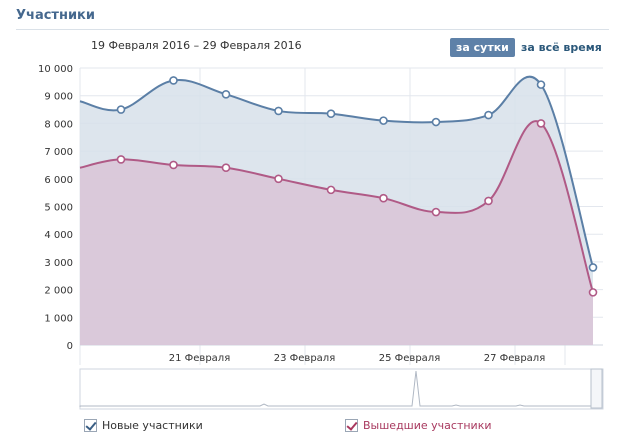 The width and height of the screenshot is (625, 443). What do you see at coordinates (58, 291) in the screenshot?
I see `y-tick-label: 2 000` at bounding box center [58, 291].